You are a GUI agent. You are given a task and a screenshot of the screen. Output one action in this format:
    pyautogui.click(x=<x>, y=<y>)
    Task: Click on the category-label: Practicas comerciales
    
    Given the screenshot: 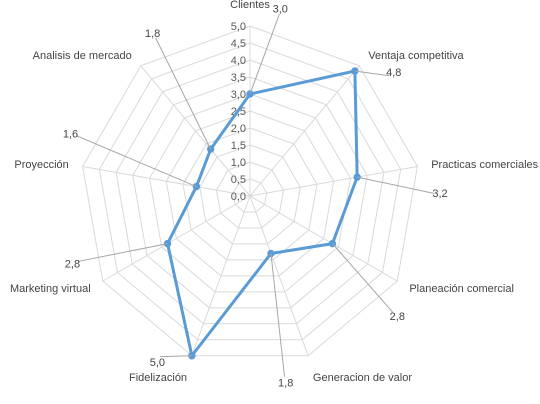 What is the action you would take?
    pyautogui.click(x=484, y=165)
    